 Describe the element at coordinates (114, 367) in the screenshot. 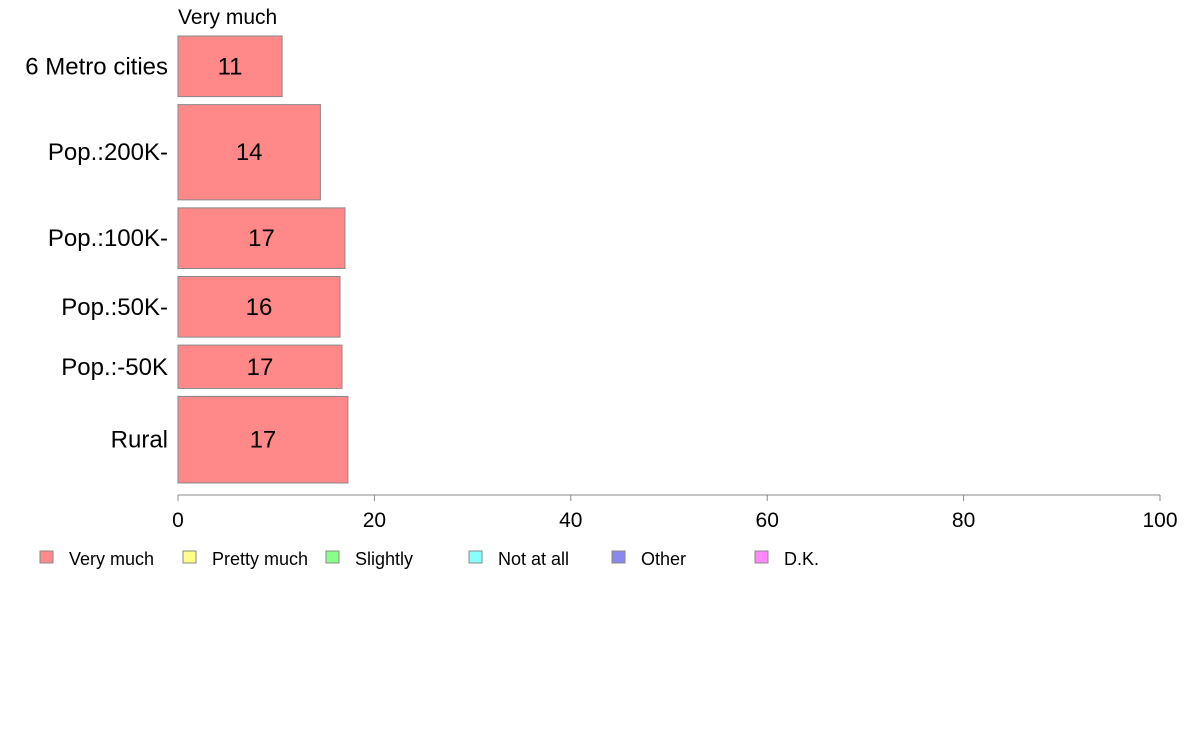

I see `category-label-4: Pop.:-50K` at that location.